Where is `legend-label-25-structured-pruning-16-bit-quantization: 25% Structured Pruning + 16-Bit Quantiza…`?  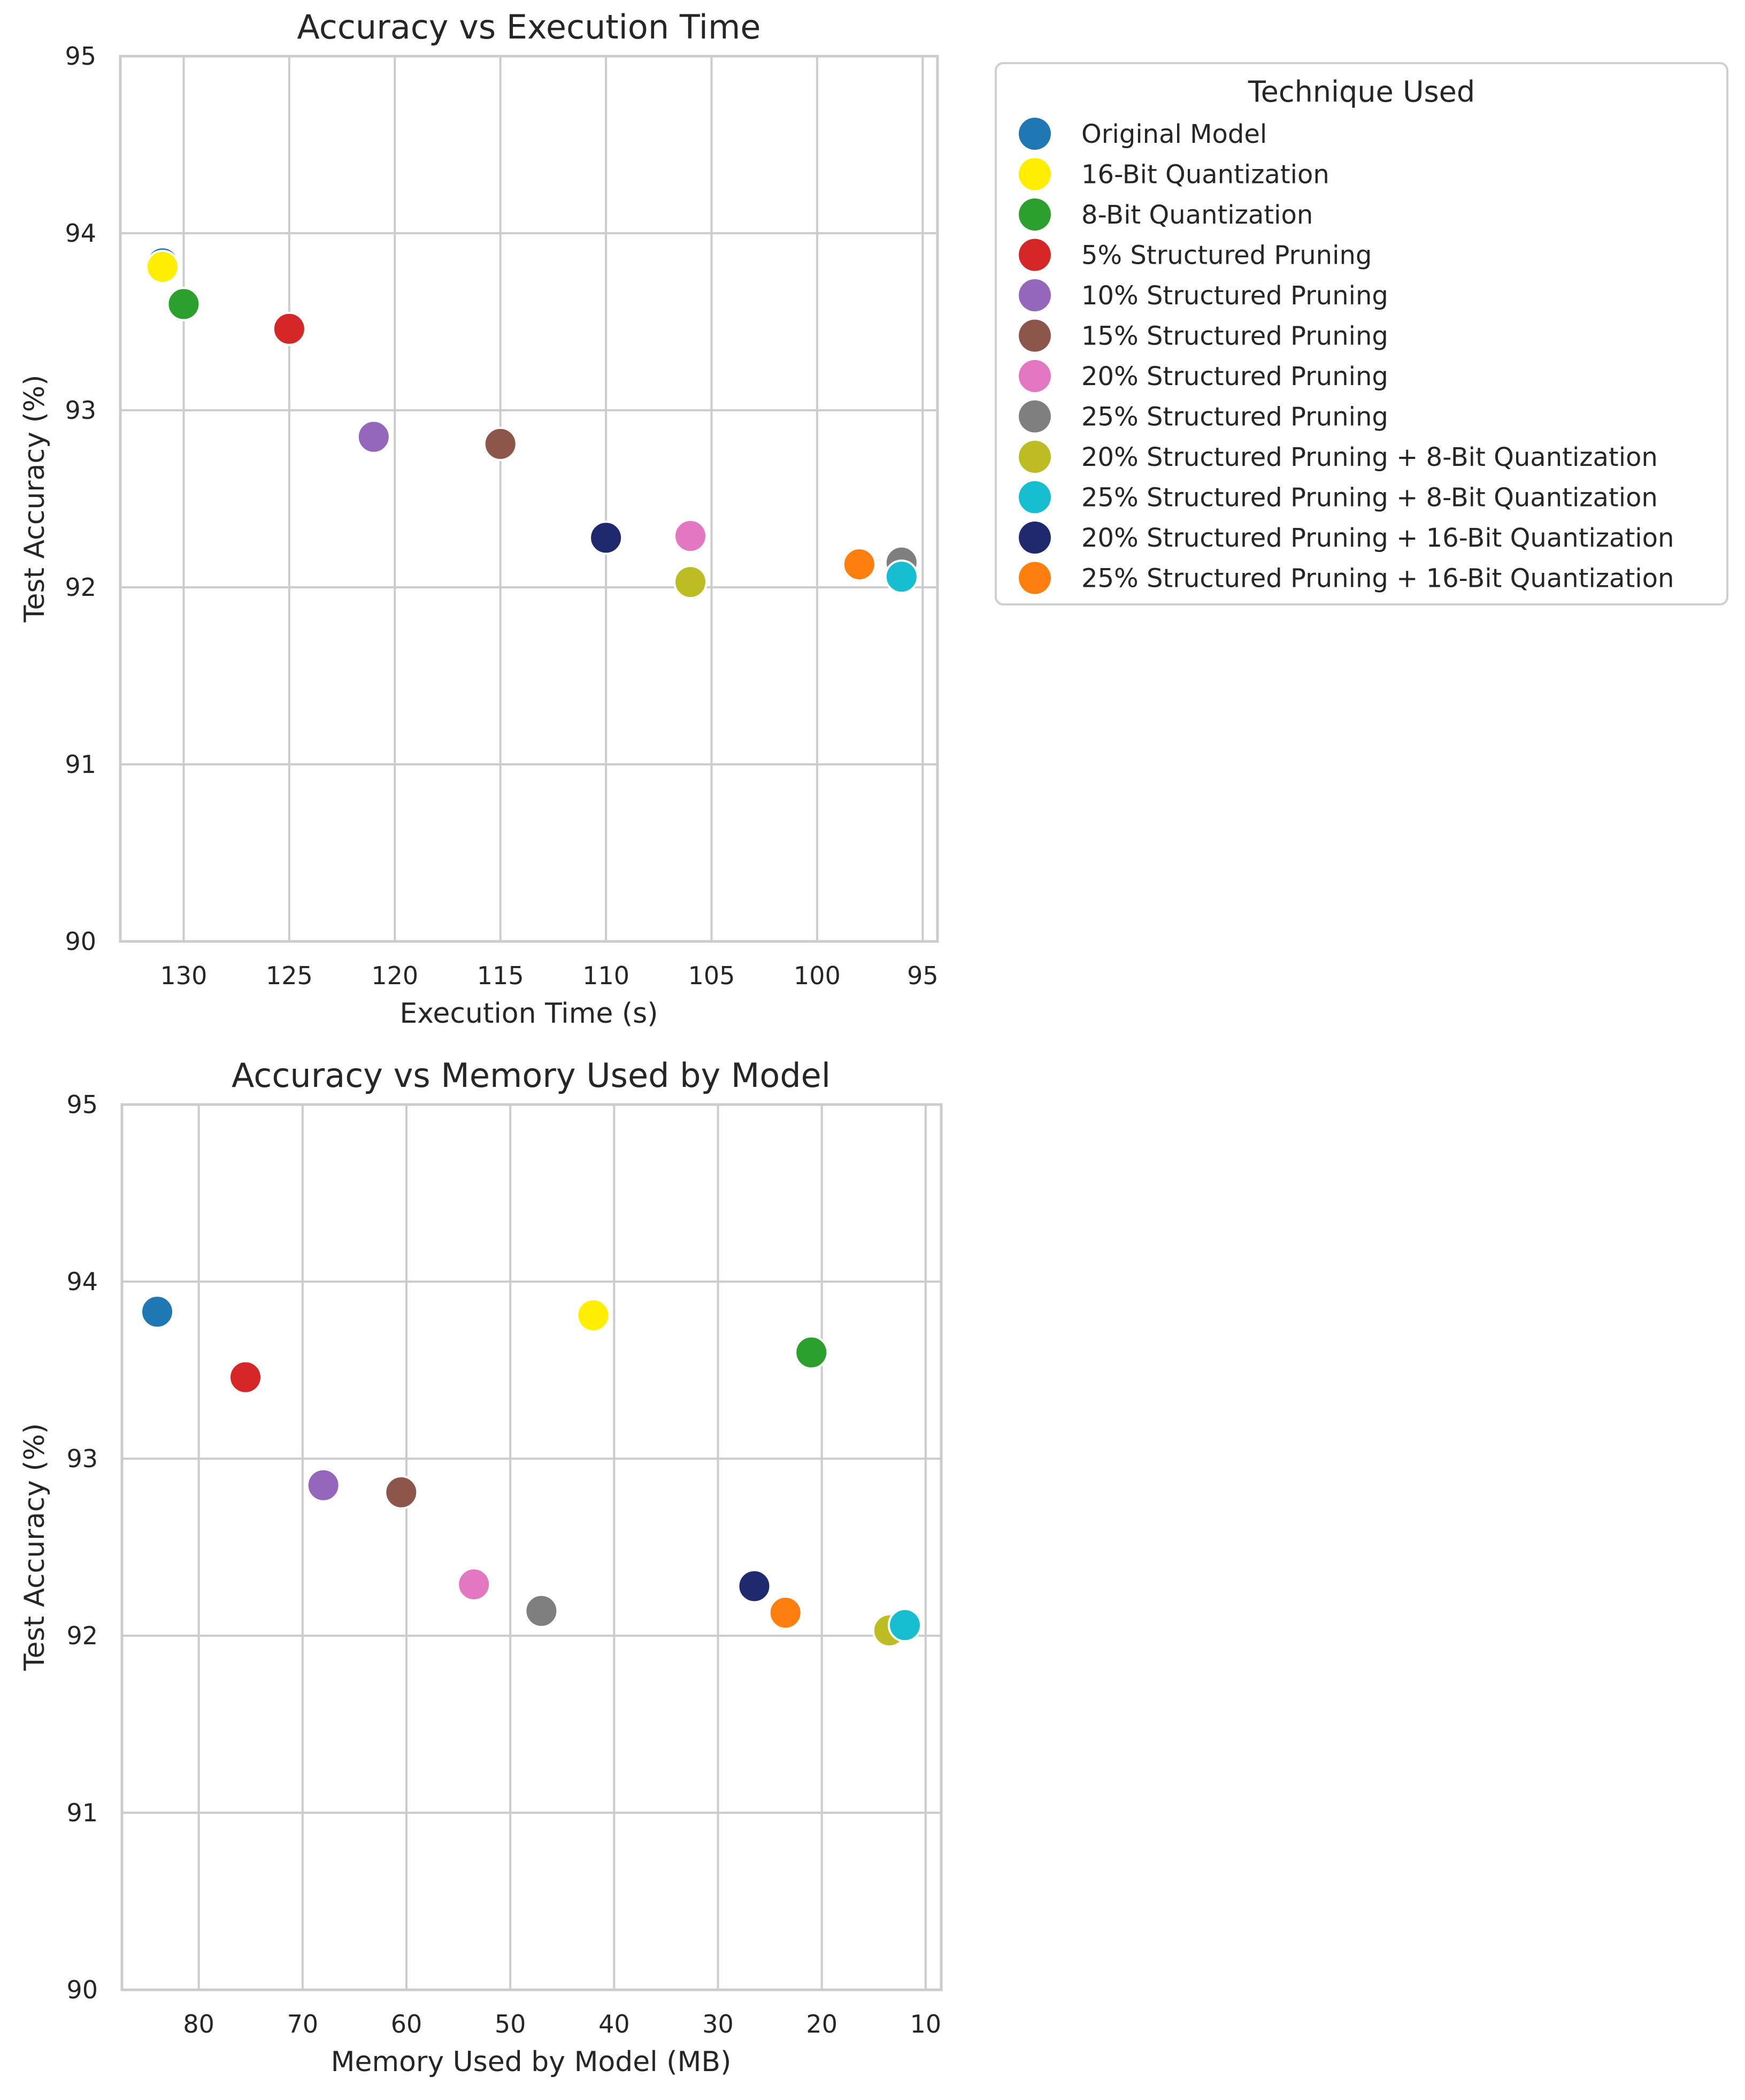 legend-label-25-structured-pruning-16-bit-quantization: 25% Structured Pruning + 16-Bit Quantiza… is located at coordinates (1377, 579).